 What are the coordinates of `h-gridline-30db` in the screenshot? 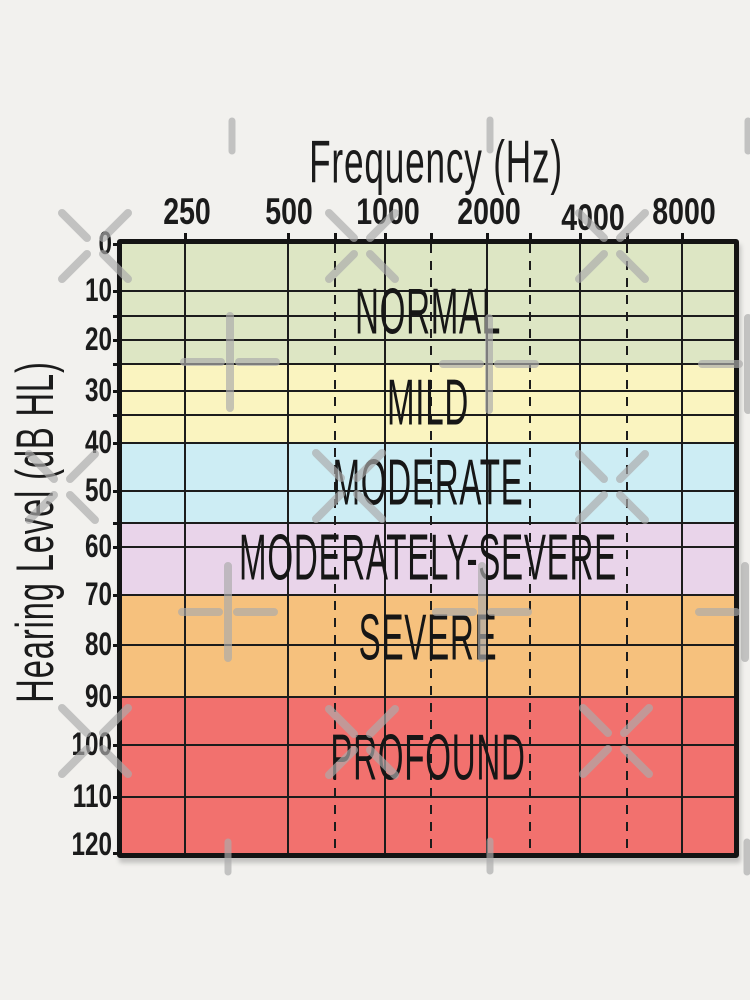 It's located at (428, 391).